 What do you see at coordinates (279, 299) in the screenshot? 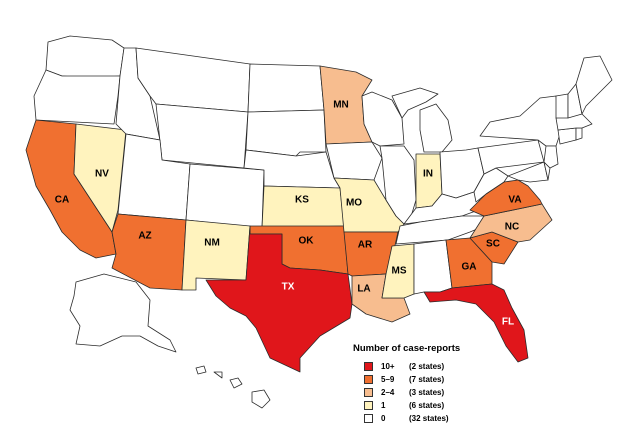
I see `state-tx` at bounding box center [279, 299].